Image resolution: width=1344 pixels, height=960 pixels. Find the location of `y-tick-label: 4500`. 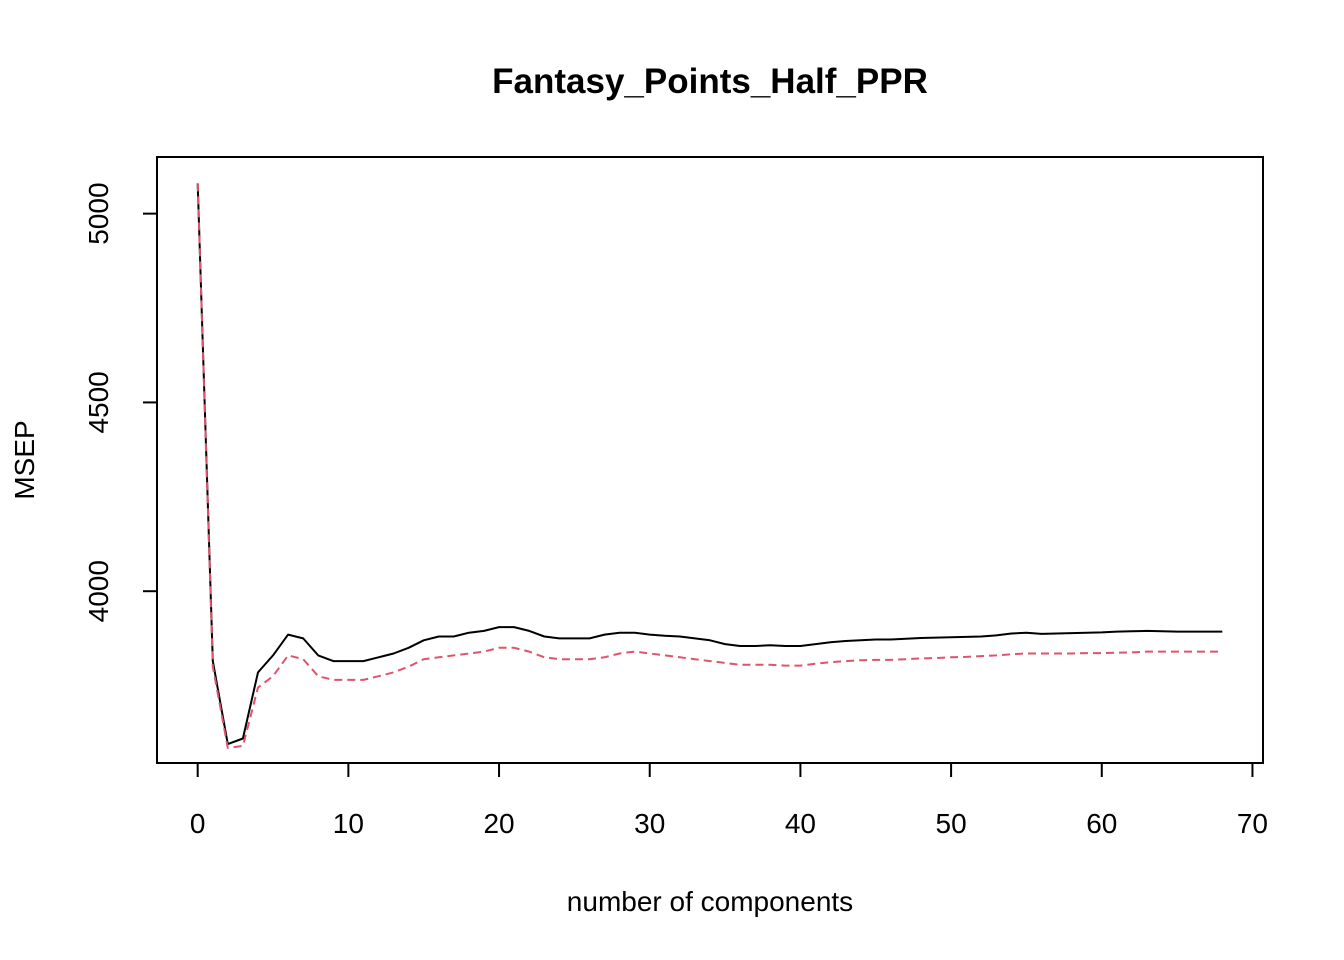

y-tick-label: 4500 is located at coordinates (98, 402).